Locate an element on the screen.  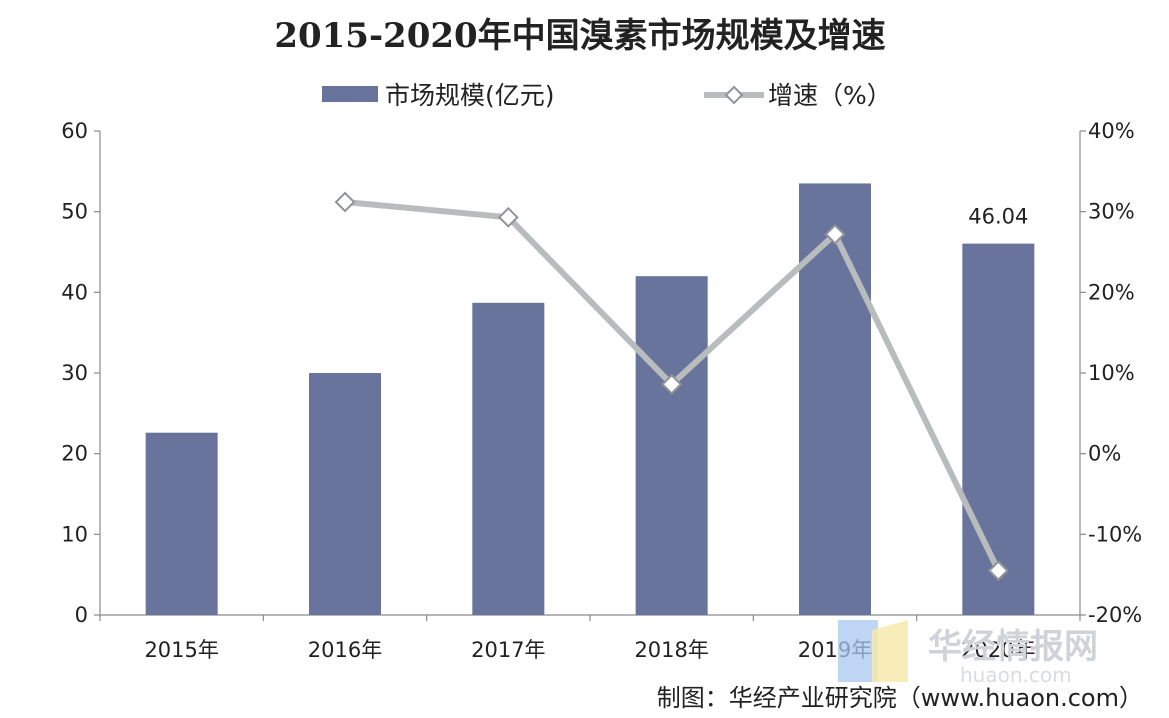
right-tick-label: 10% is located at coordinates (1111, 373).